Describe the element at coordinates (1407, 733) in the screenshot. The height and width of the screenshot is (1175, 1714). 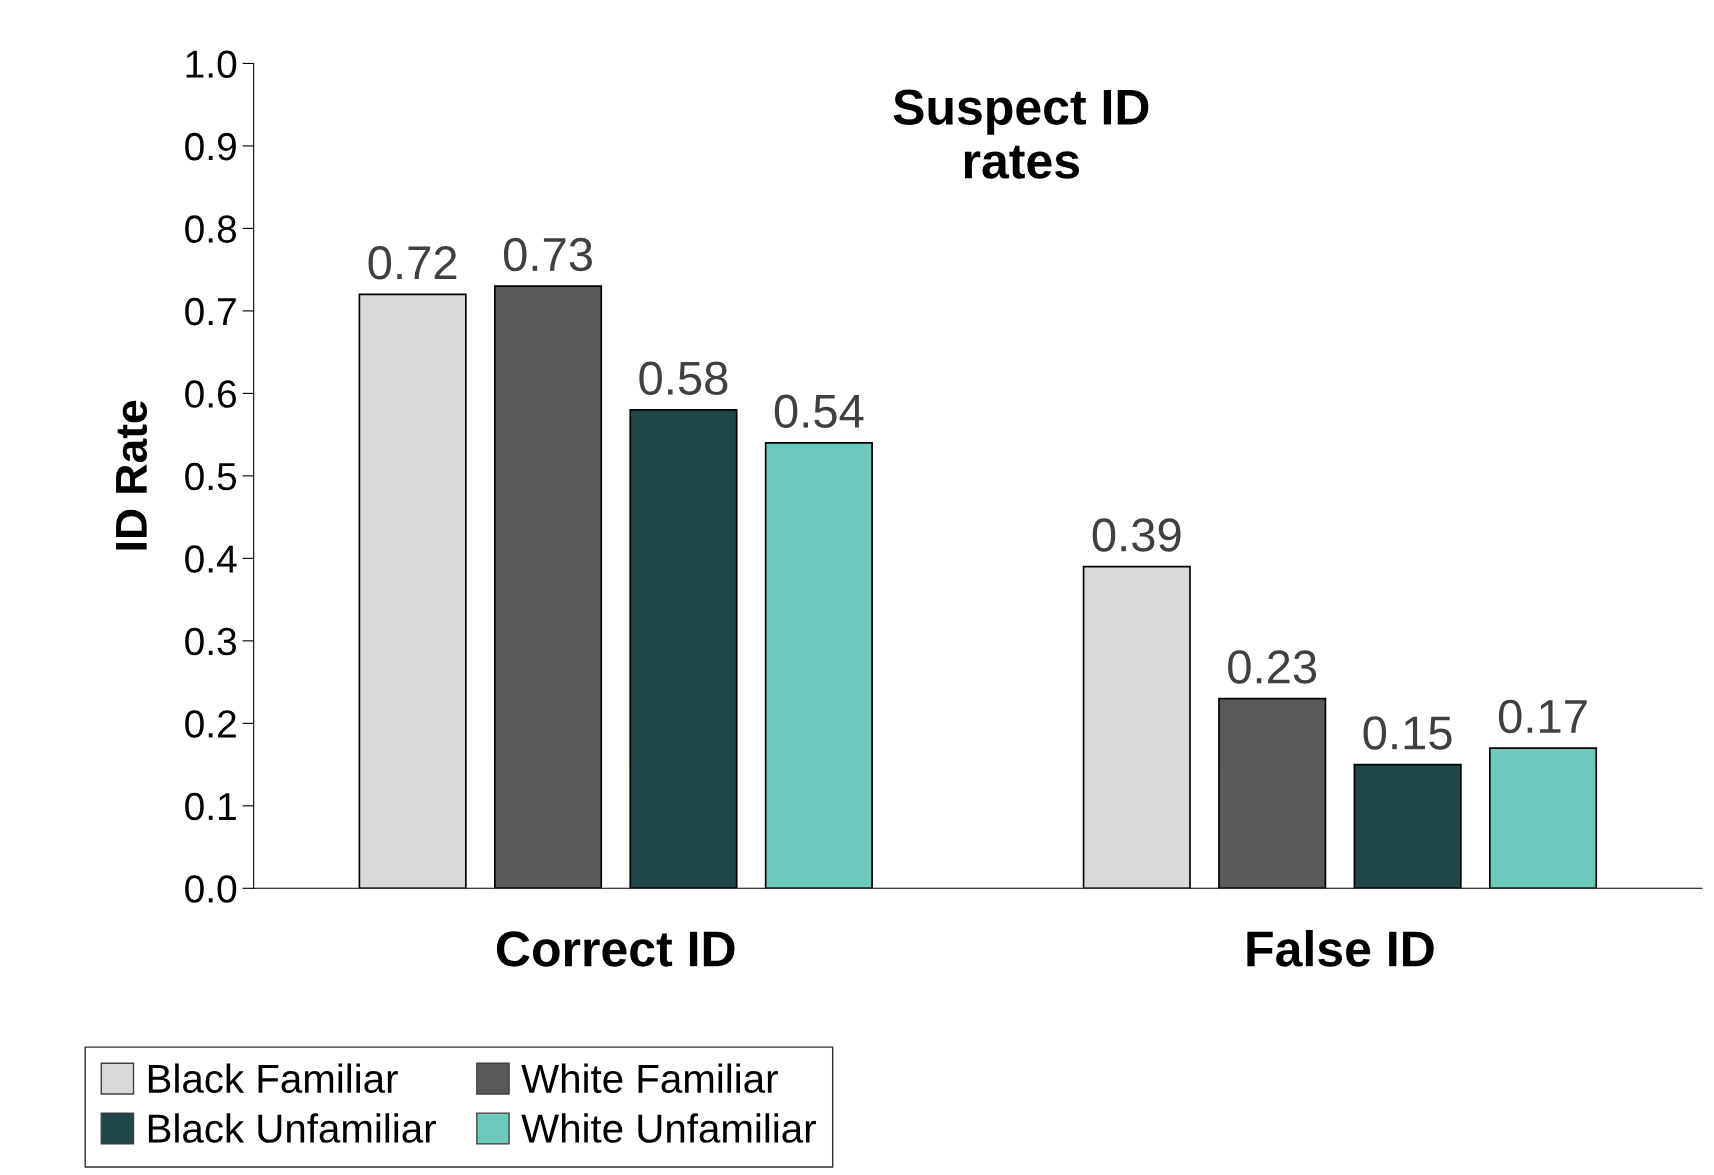
I see `data-label: 0.15` at that location.